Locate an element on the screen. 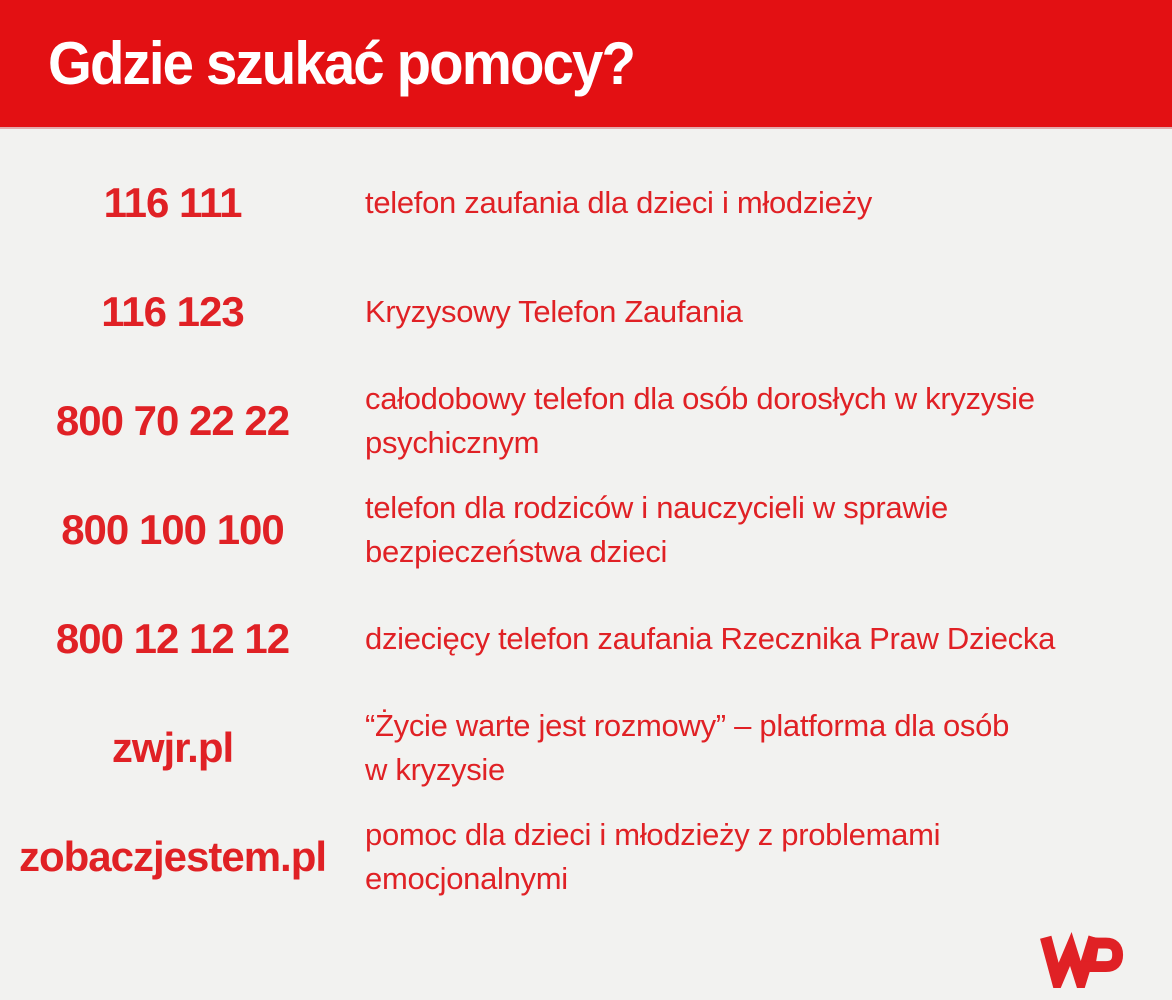  contact-number: zobaczjestem.pl is located at coordinates (172, 856).